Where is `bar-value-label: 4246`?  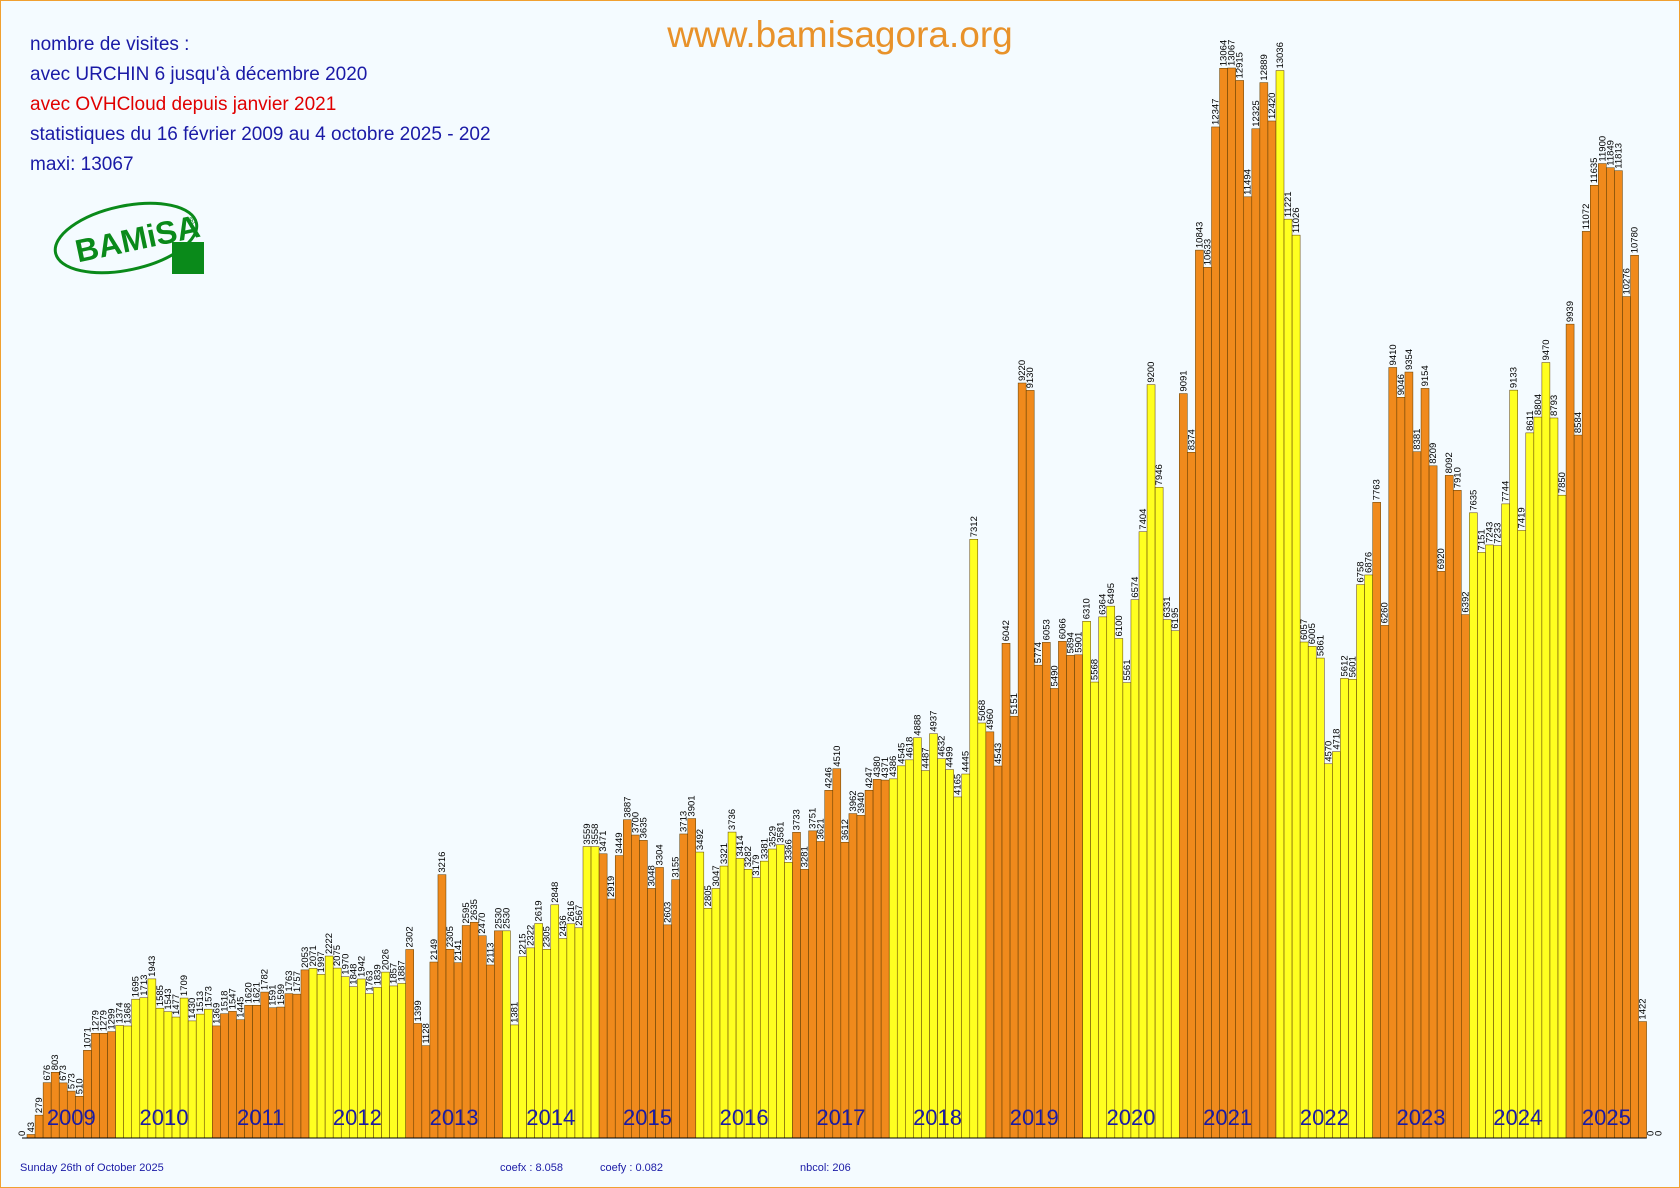
bar-value-label: 4246 is located at coordinates (829, 777).